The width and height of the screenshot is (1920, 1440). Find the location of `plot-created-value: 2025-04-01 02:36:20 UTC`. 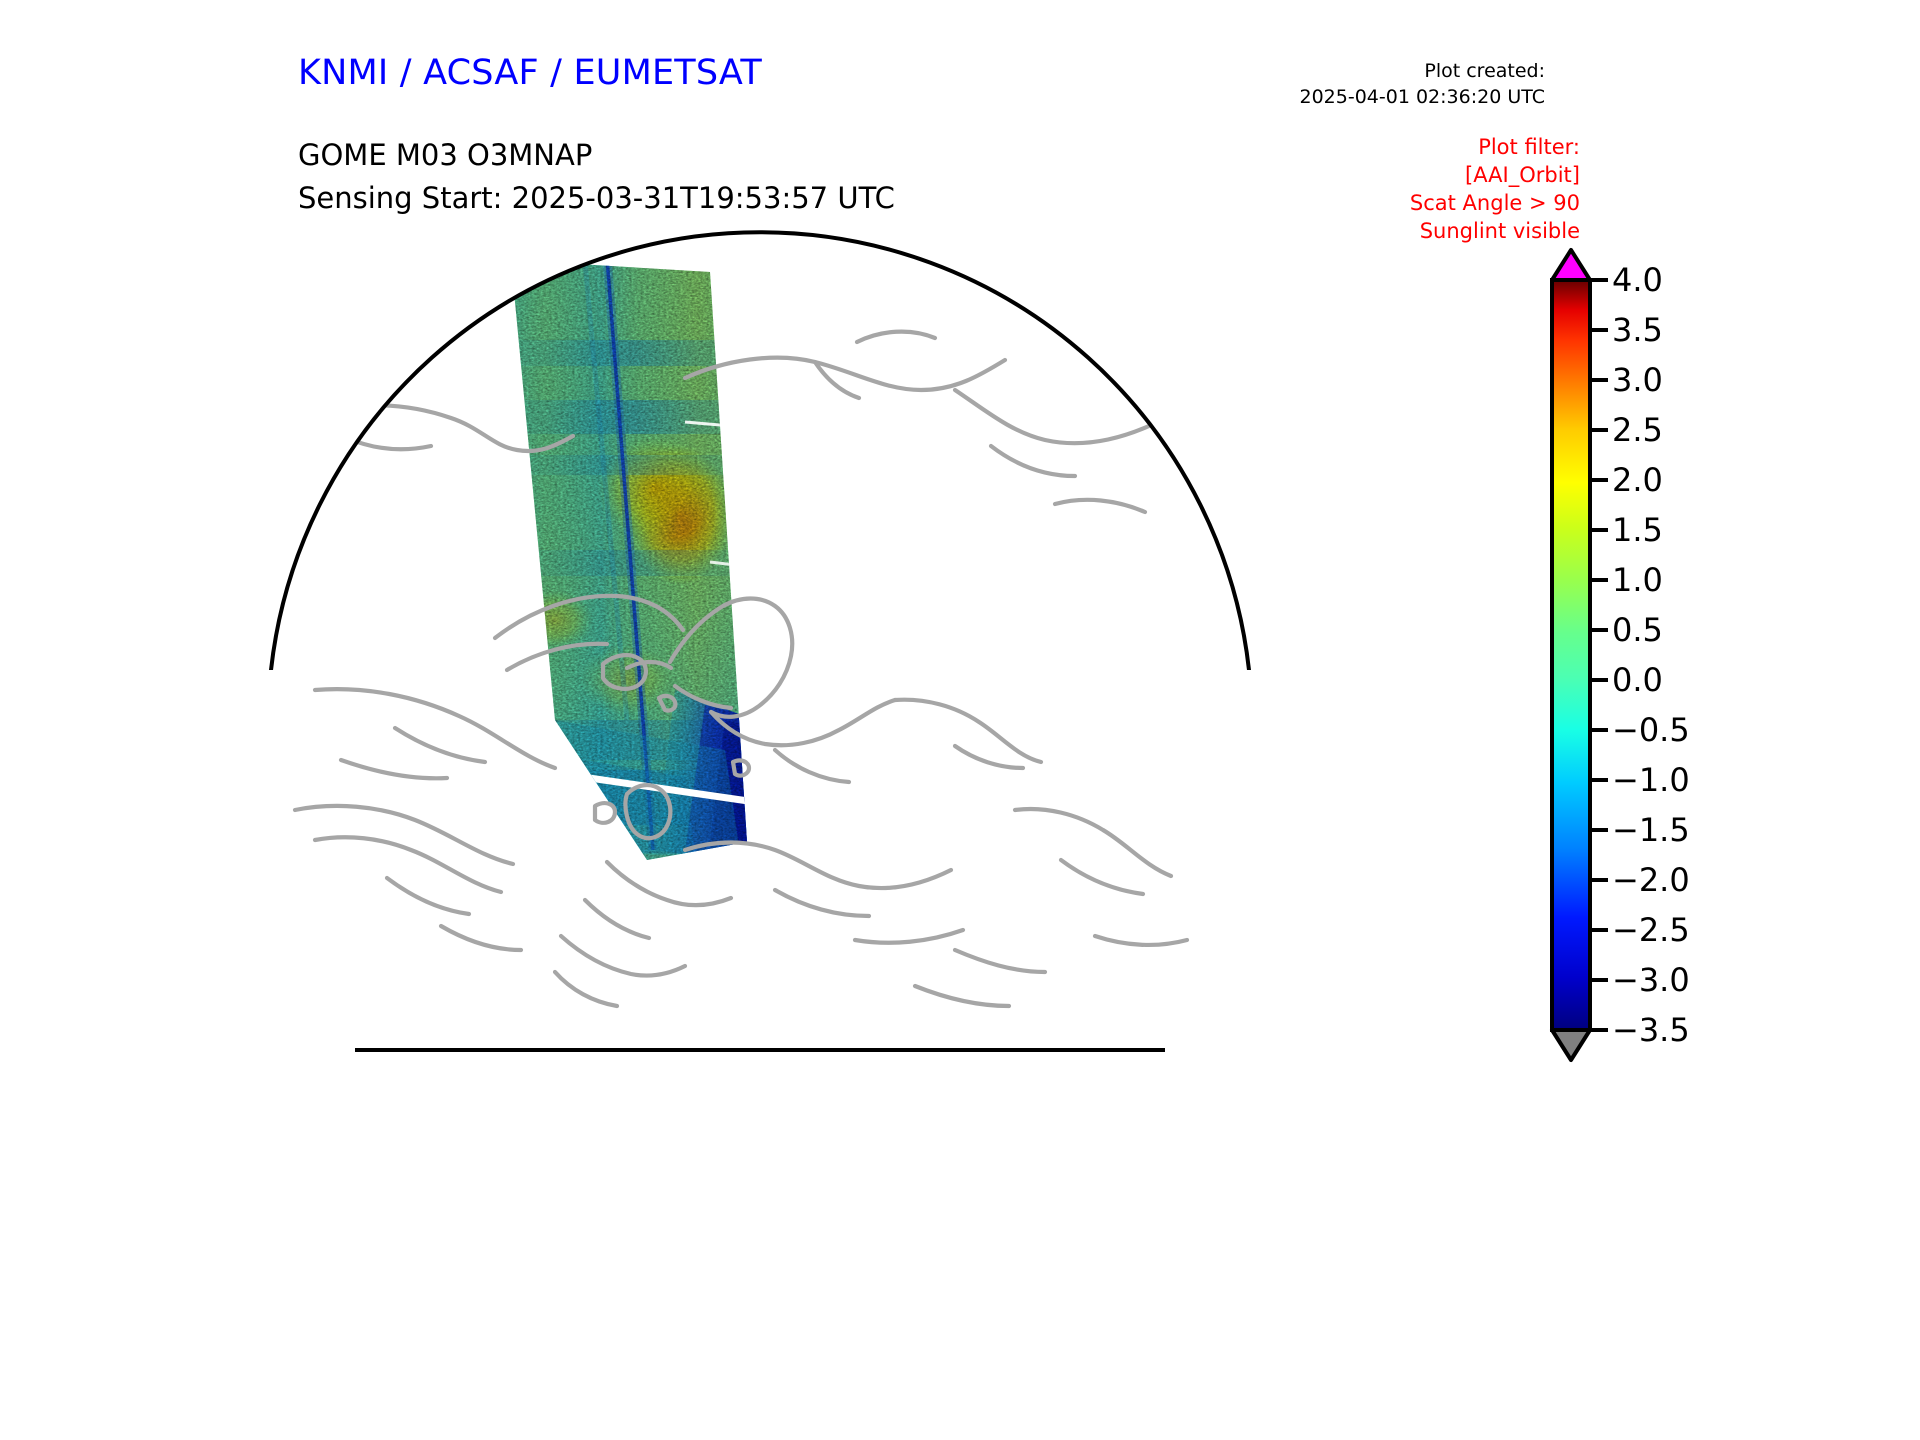

plot-created-value: 2025-04-01 02:36:20 UTC is located at coordinates (1422, 97).